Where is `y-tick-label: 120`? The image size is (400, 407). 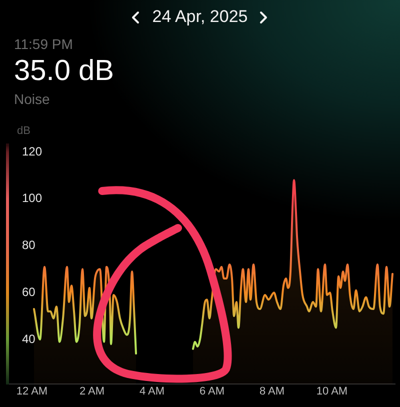
y-tick-label: 120 is located at coordinates (32, 151).